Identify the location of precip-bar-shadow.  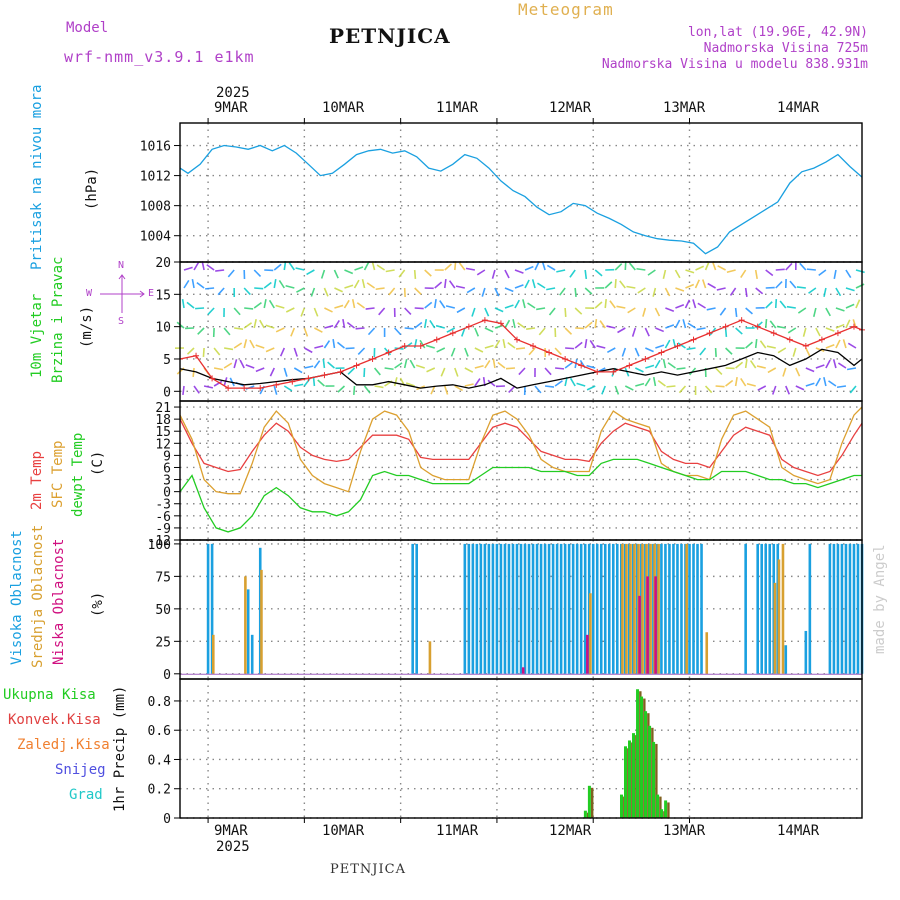
(592, 802).